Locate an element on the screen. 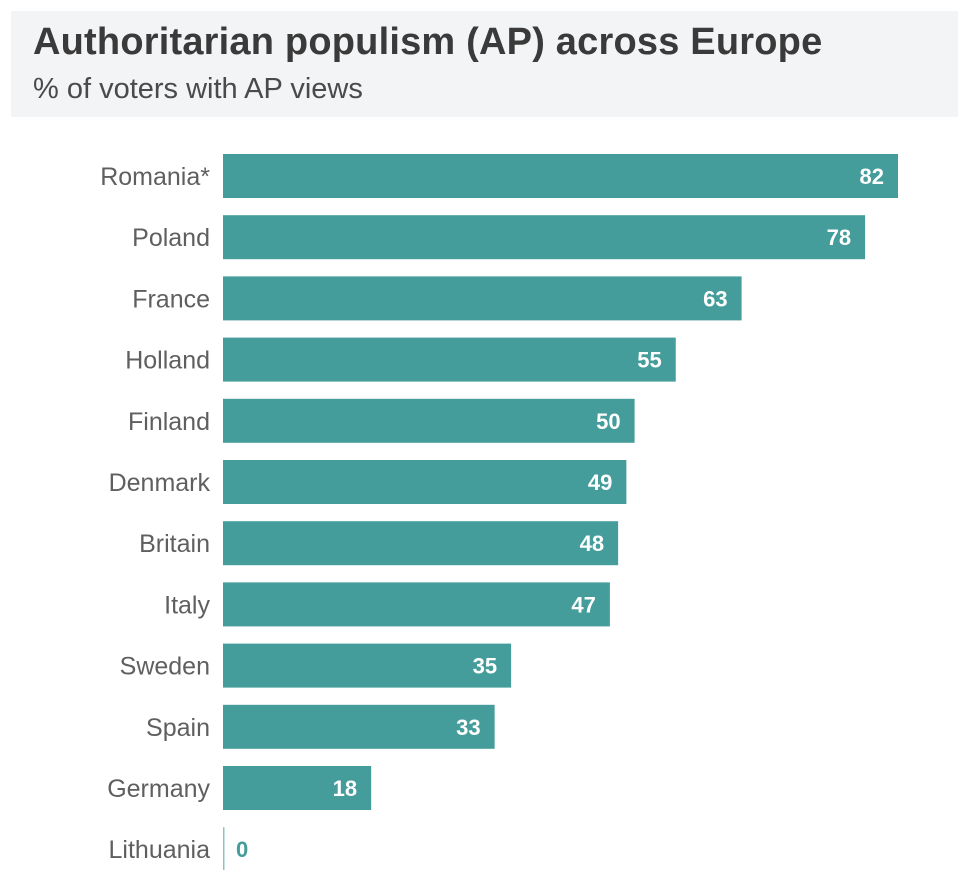 Image resolution: width=969 pixels, height=870 pixels. bar-finland is located at coordinates (429, 420).